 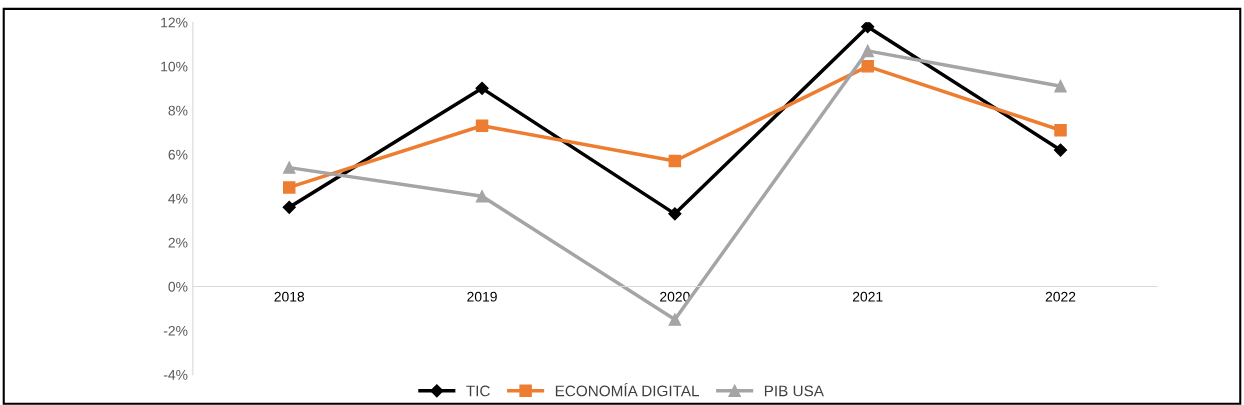 I want to click on y-tick-label: 10%, so click(x=174, y=66).